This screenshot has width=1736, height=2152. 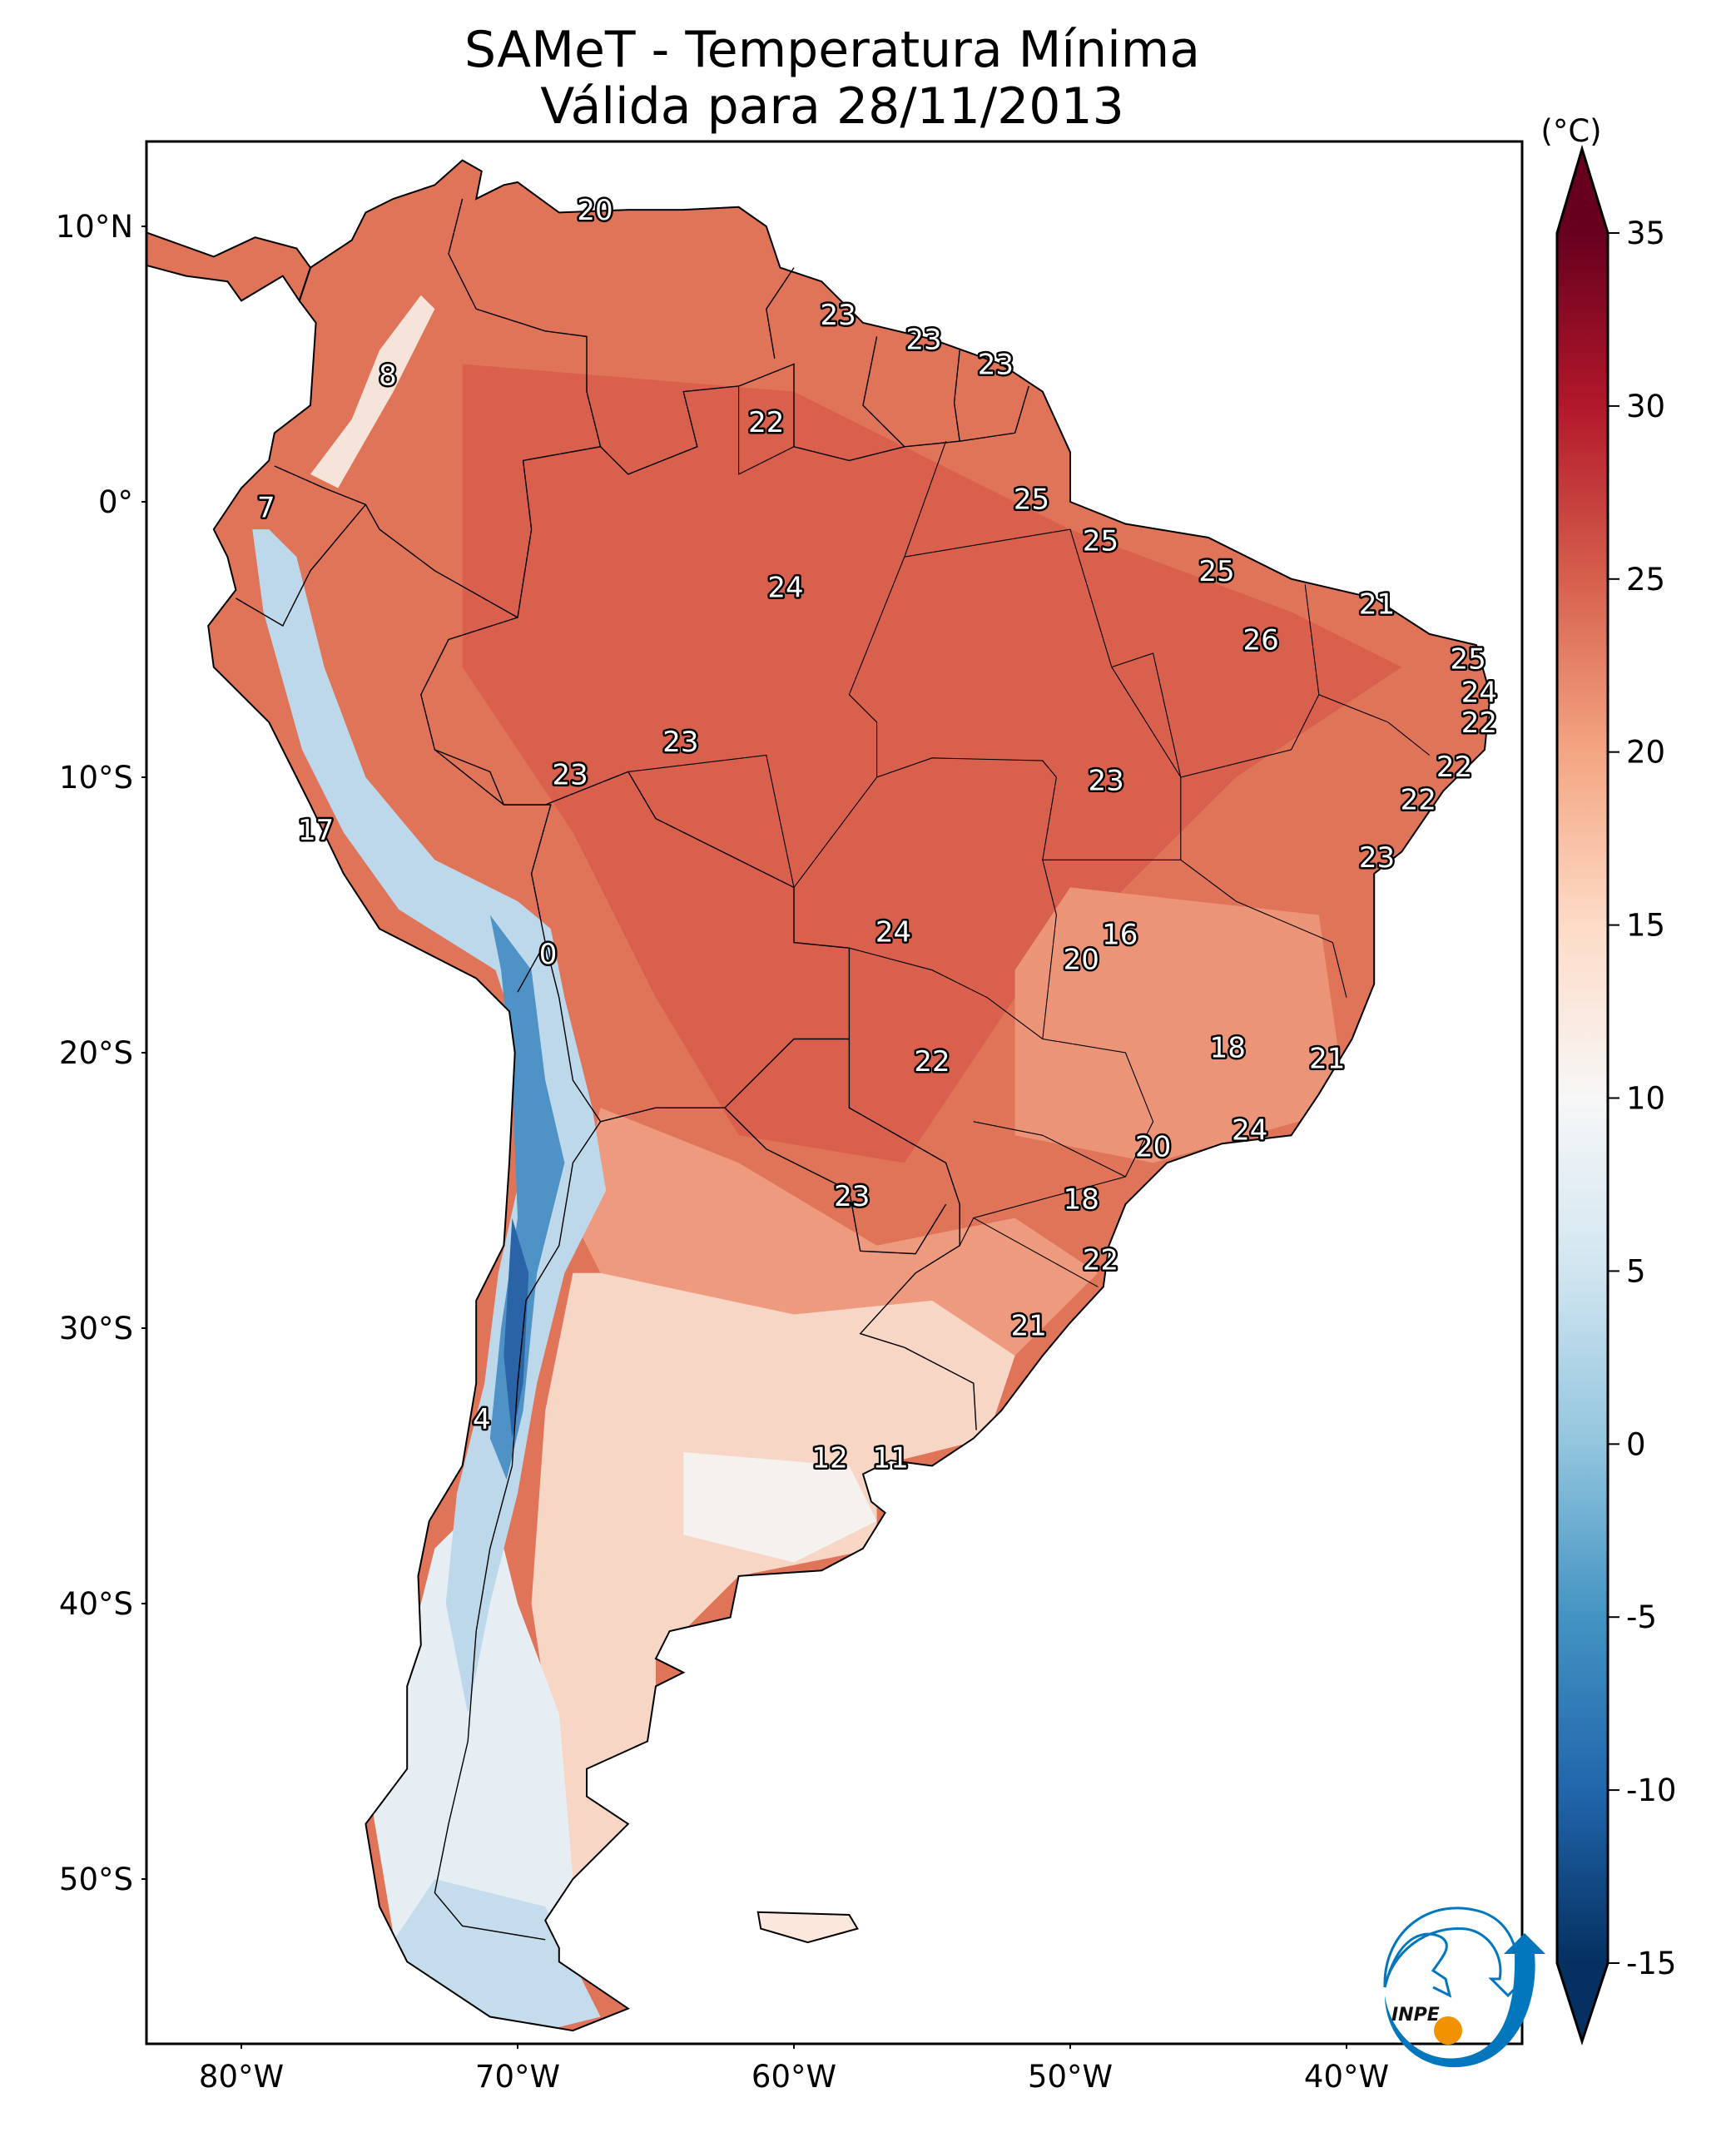 What do you see at coordinates (266, 508) in the screenshot?
I see `station-value-label: 7` at bounding box center [266, 508].